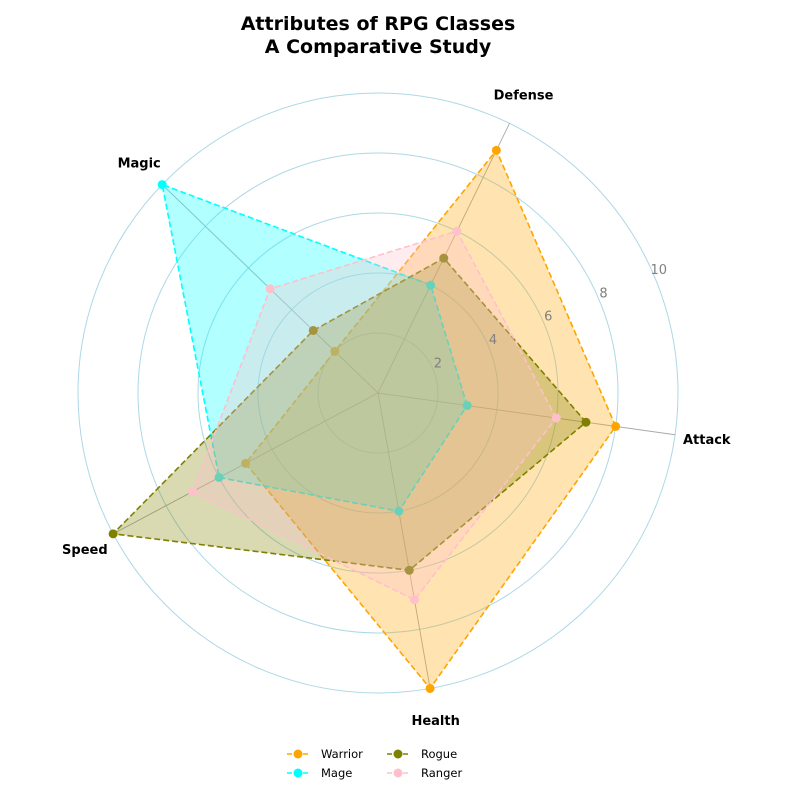  What do you see at coordinates (444, 258) in the screenshot?
I see `point-rogue-defense` at bounding box center [444, 258].